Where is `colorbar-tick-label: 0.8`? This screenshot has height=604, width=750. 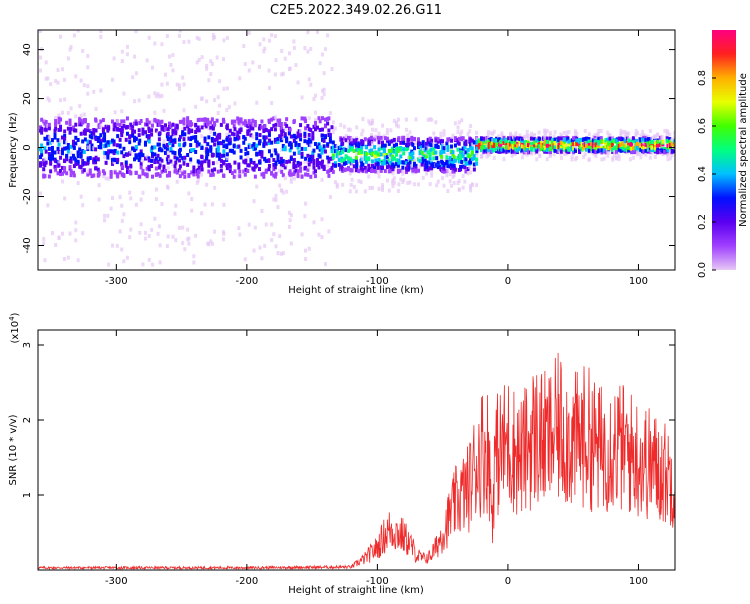
colorbar-tick-label: 0.8 is located at coordinates (702, 78).